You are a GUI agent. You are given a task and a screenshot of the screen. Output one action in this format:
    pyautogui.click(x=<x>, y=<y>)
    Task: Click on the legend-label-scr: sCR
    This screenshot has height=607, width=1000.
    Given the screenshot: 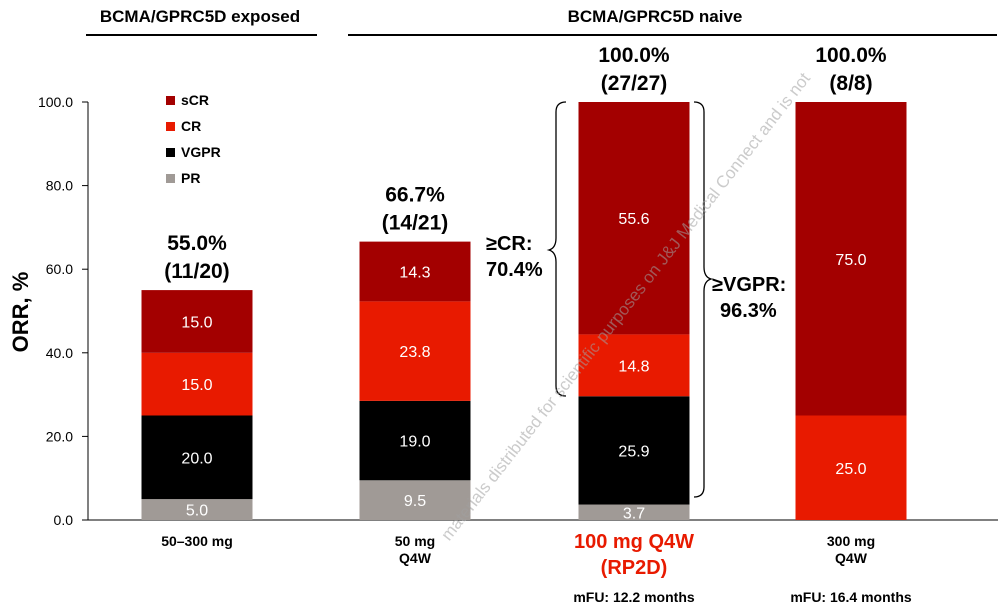 What is the action you would take?
    pyautogui.click(x=195, y=100)
    